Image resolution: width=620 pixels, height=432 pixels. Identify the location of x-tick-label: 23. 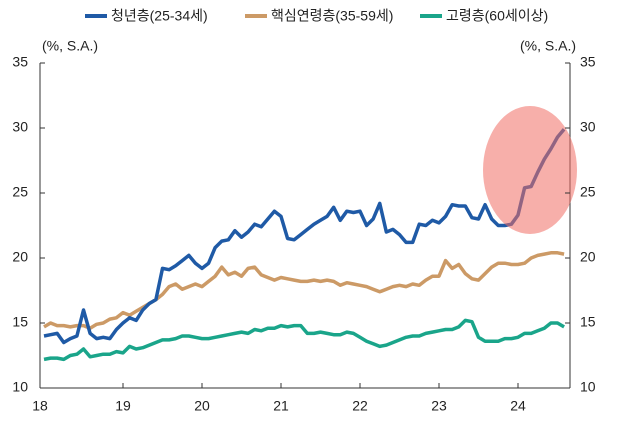
(439, 406).